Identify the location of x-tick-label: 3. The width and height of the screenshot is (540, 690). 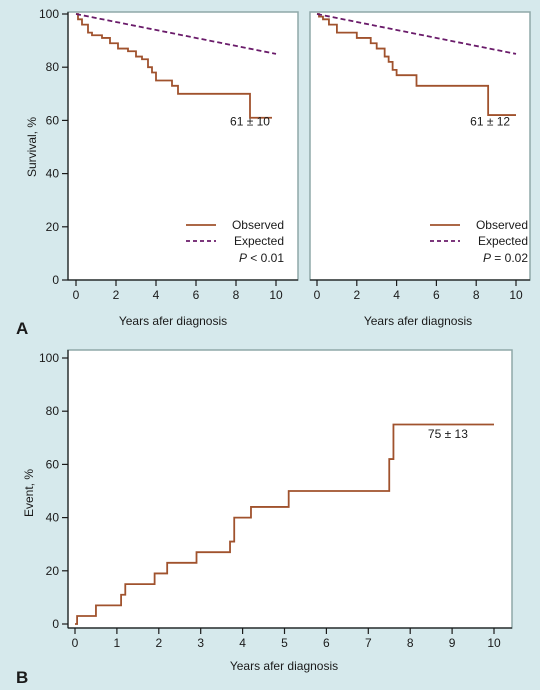
(200, 643).